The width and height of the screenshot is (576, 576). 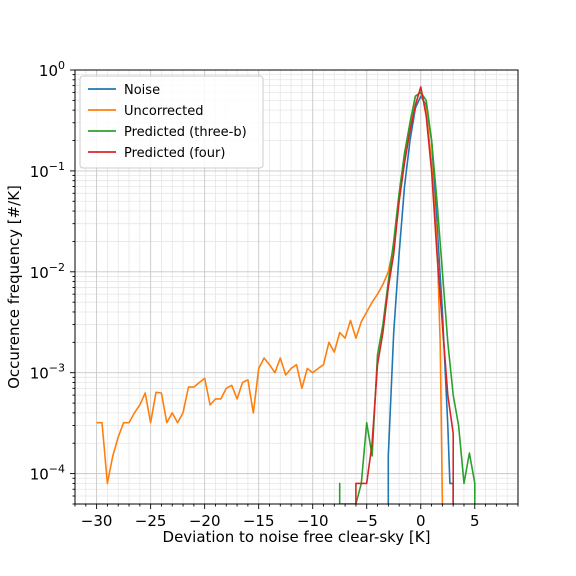 What do you see at coordinates (142, 90) in the screenshot?
I see `legend-label: Noise` at bounding box center [142, 90].